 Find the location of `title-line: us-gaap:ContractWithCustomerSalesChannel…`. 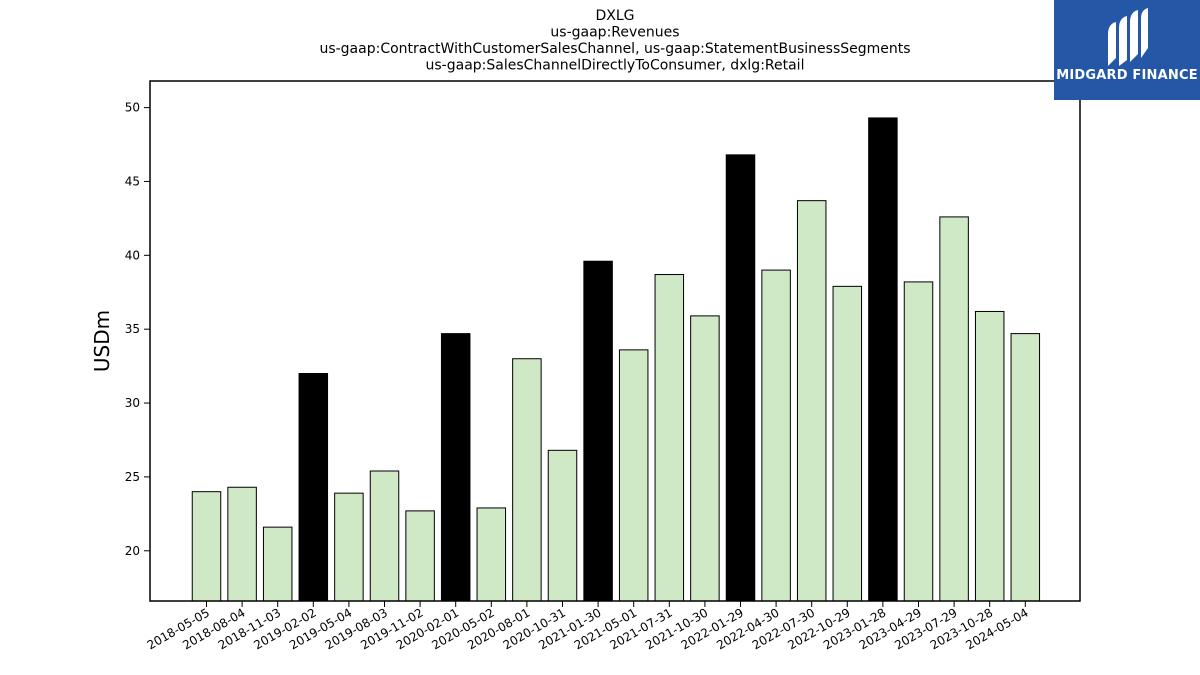

title-line: us-gaap:ContractWithCustomerSalesChannel… is located at coordinates (614, 49).